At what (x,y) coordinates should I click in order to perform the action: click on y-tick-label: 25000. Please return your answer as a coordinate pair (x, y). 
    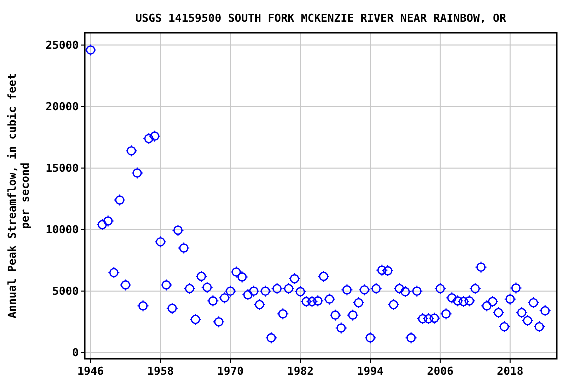
    Looking at the image, I should click on (62, 45).